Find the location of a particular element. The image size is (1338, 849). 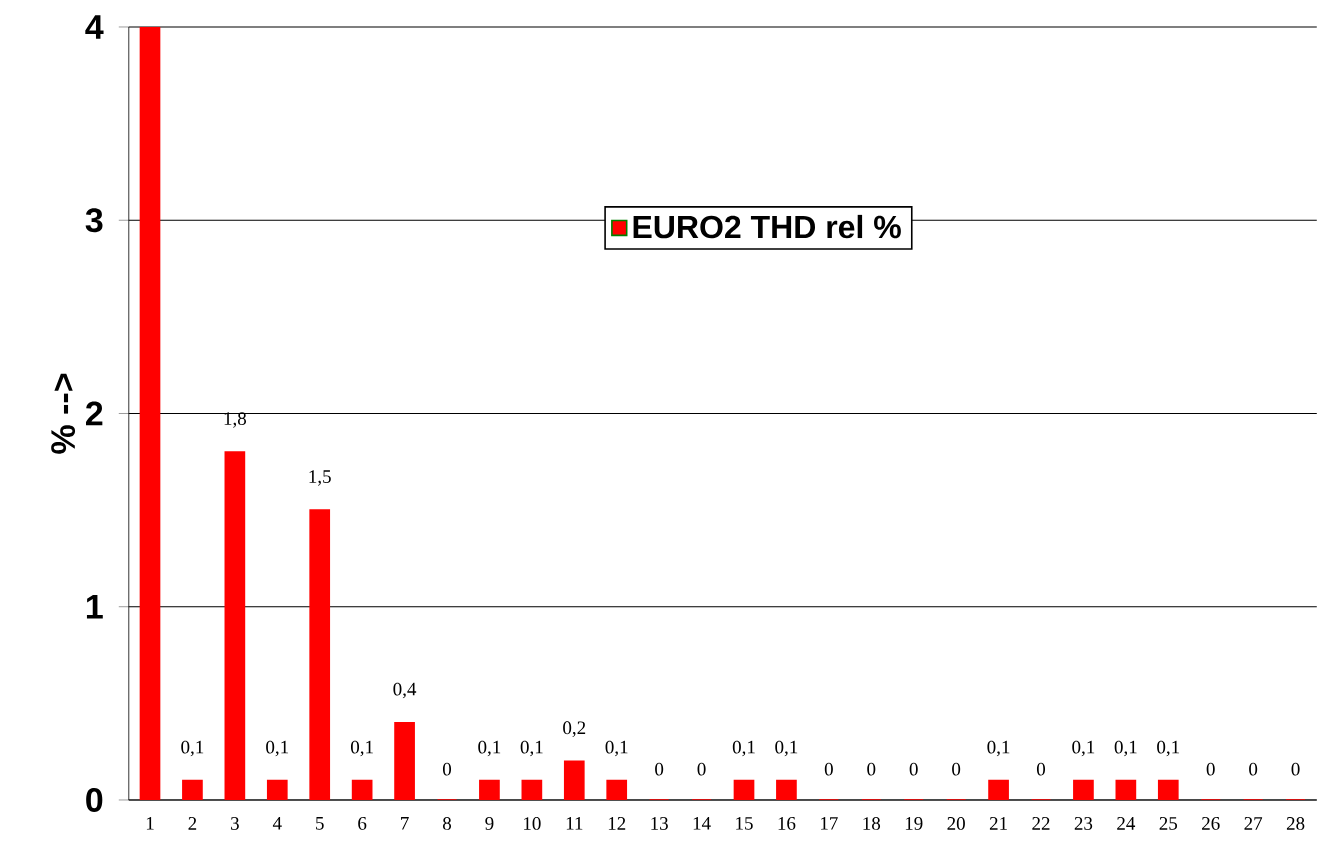

y-tick-label: 1 is located at coordinates (94, 607).